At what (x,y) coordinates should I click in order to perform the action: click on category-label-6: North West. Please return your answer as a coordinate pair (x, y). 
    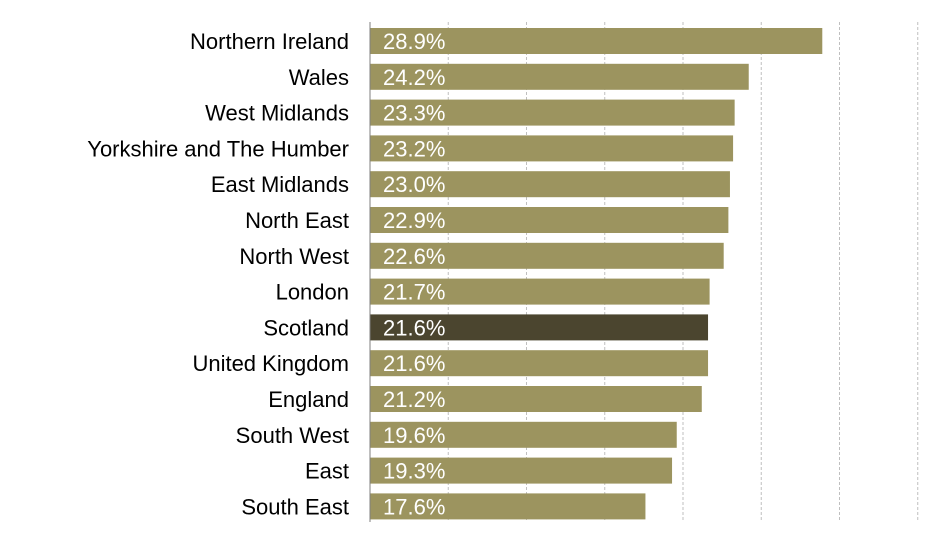
    Looking at the image, I should click on (294, 256).